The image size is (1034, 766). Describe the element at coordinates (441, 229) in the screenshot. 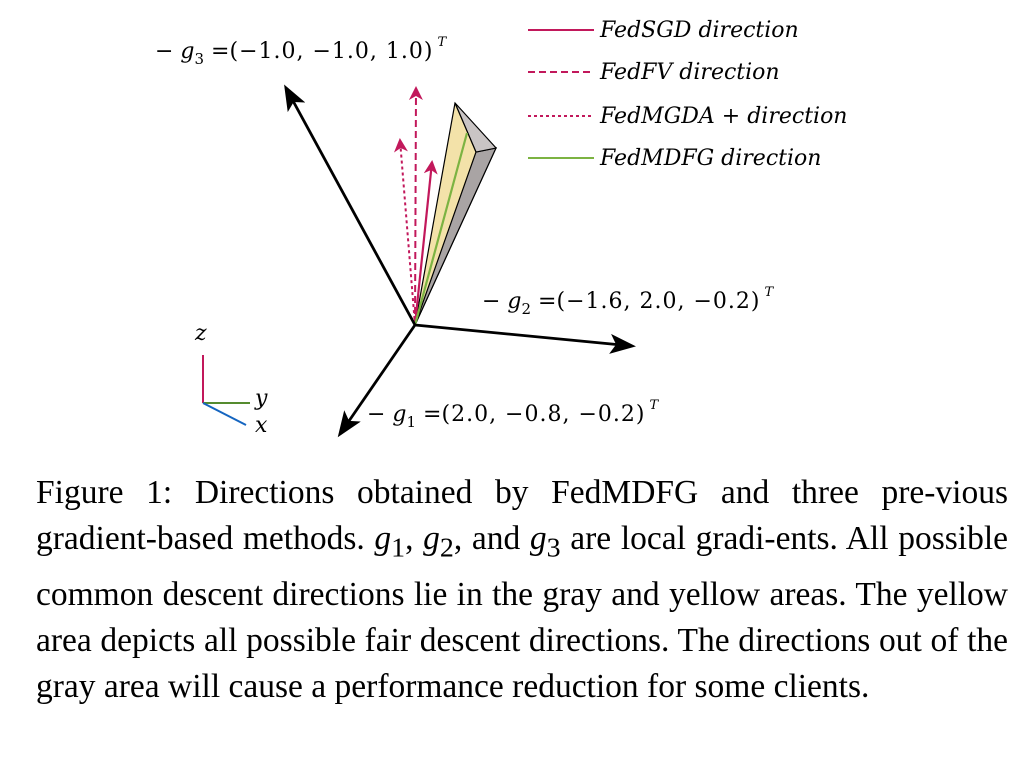

I see `fedmdfg-direction-arrow` at that location.